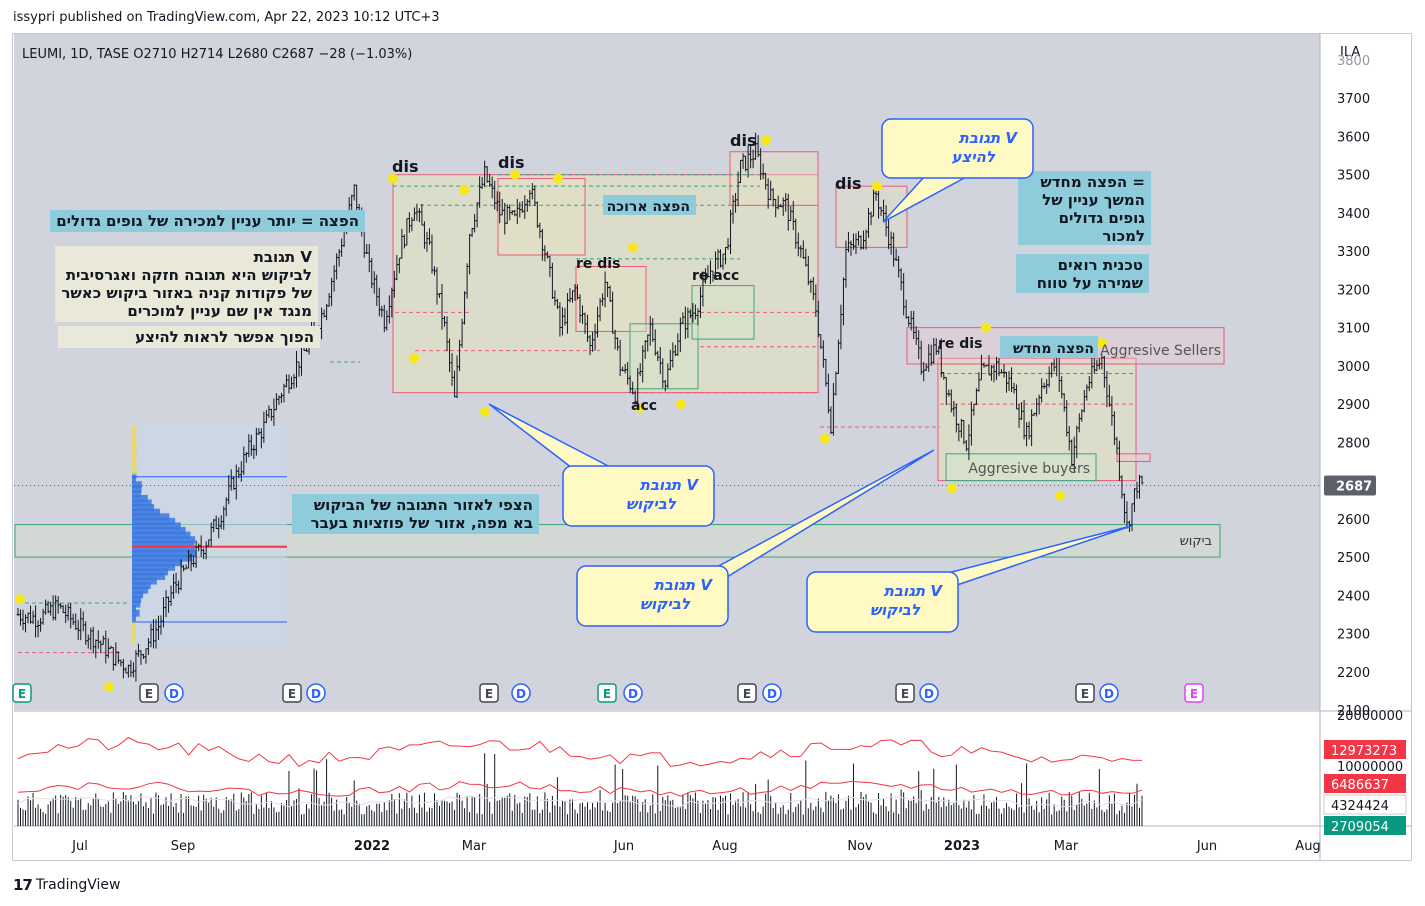 The width and height of the screenshot is (1425, 906). I want to click on volume-value-label: 6486637, so click(1360, 785).